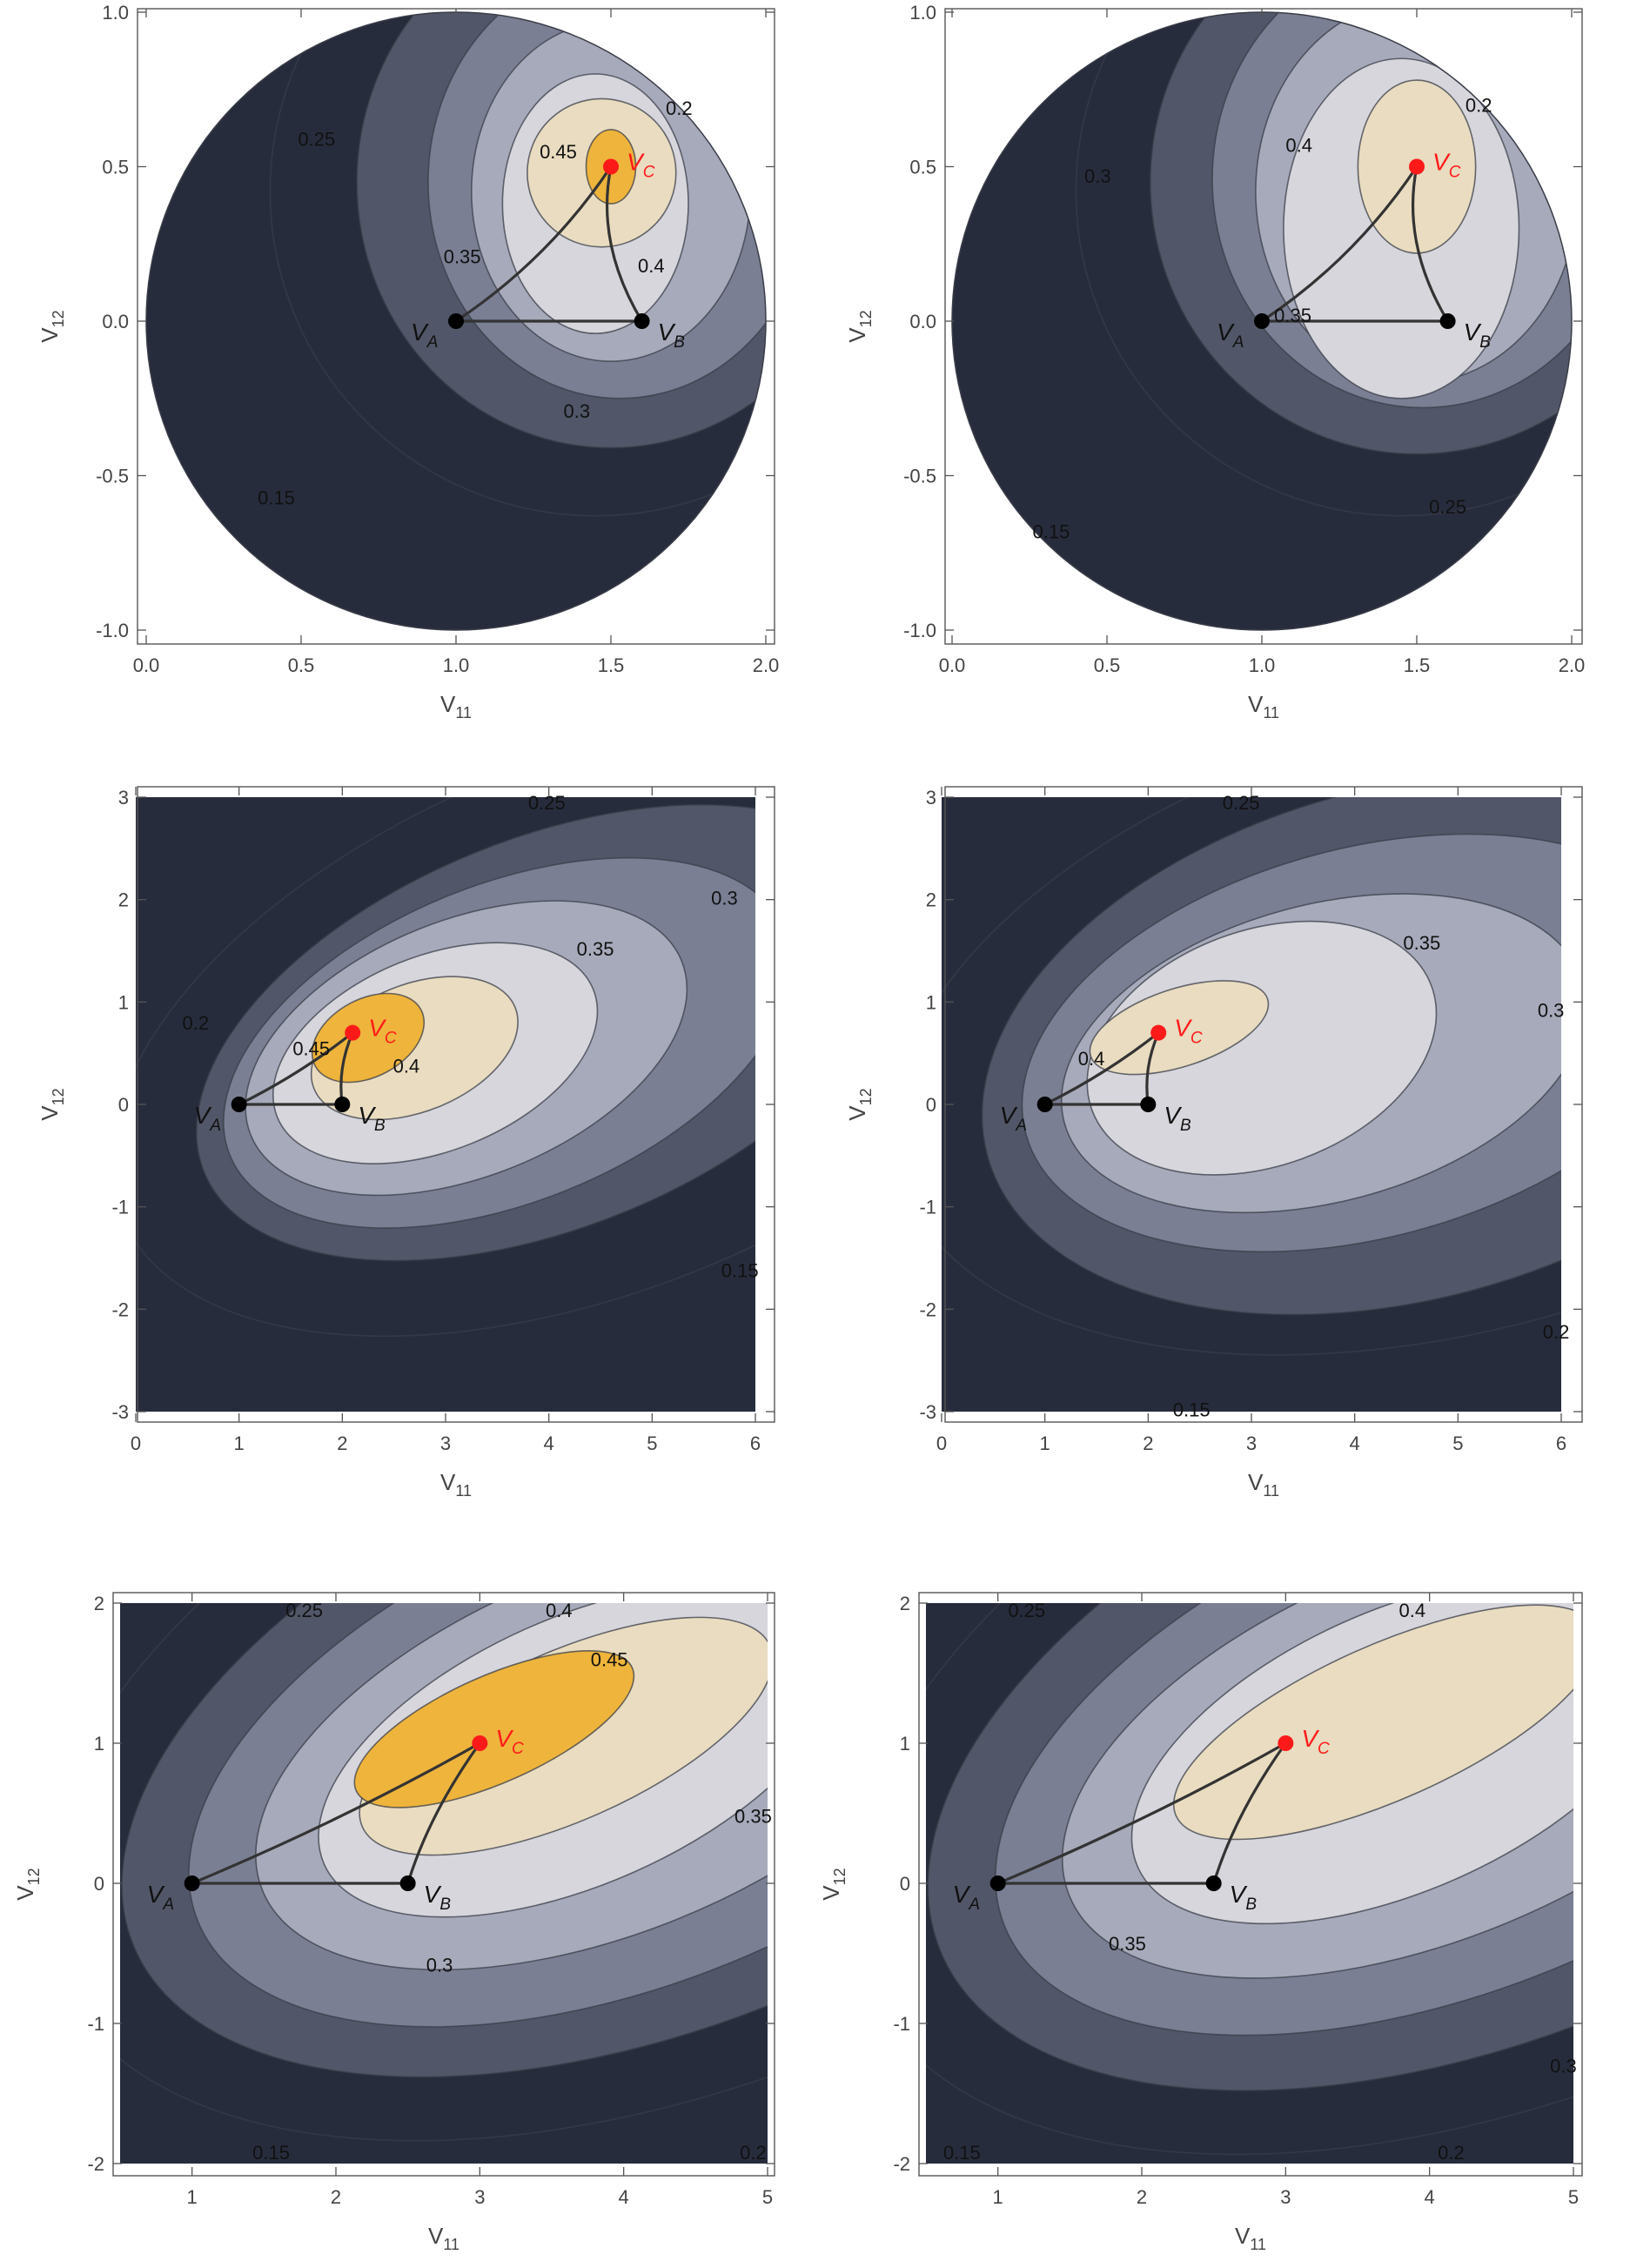  I want to click on y-tick-label: 0.5, so click(115, 167).